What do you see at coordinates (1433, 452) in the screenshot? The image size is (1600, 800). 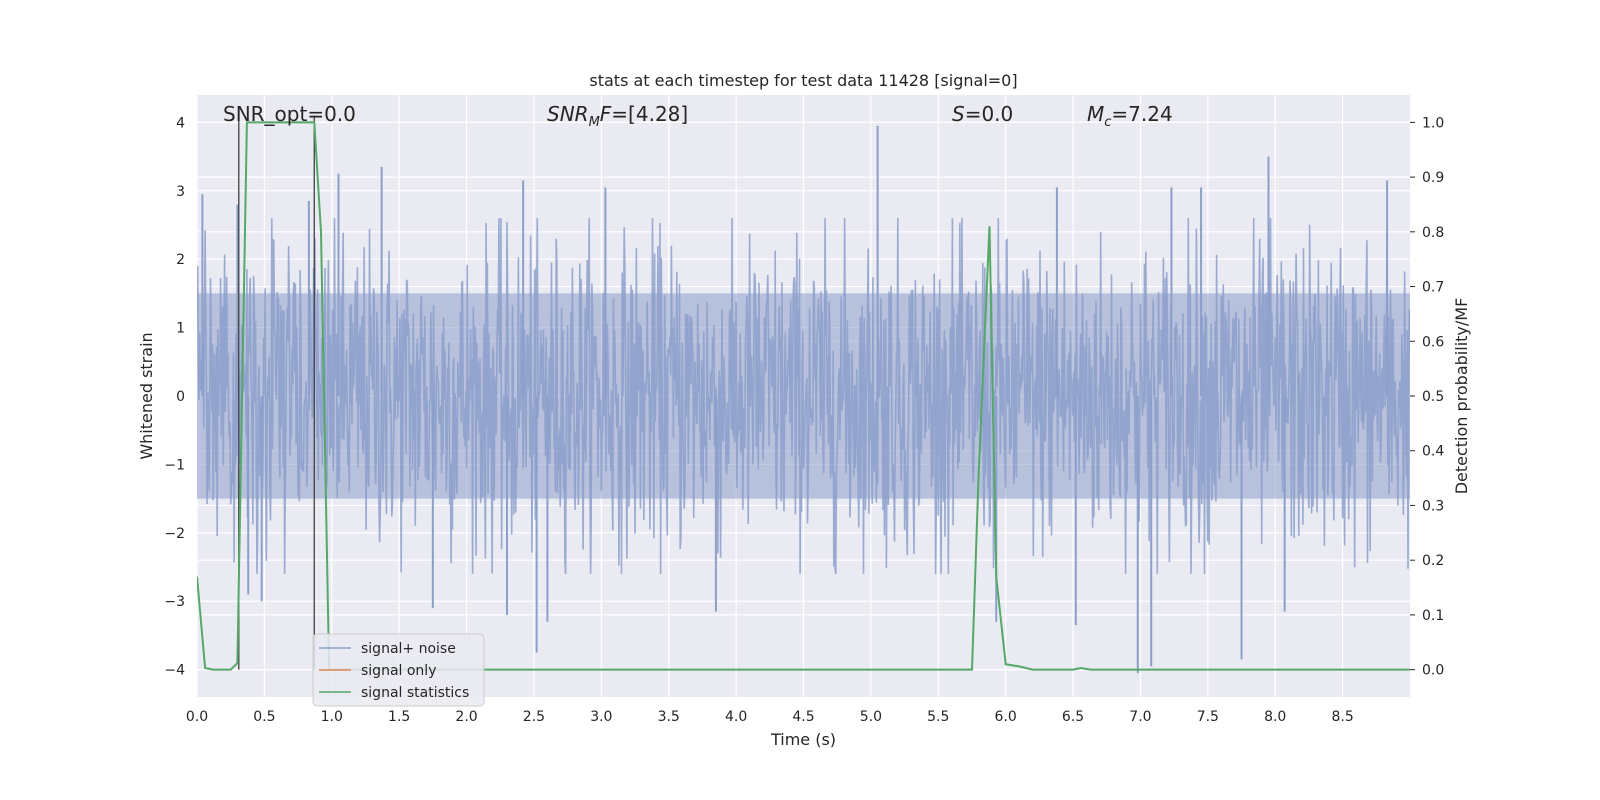 I see `y-right-tick-label: 0.4` at bounding box center [1433, 452].